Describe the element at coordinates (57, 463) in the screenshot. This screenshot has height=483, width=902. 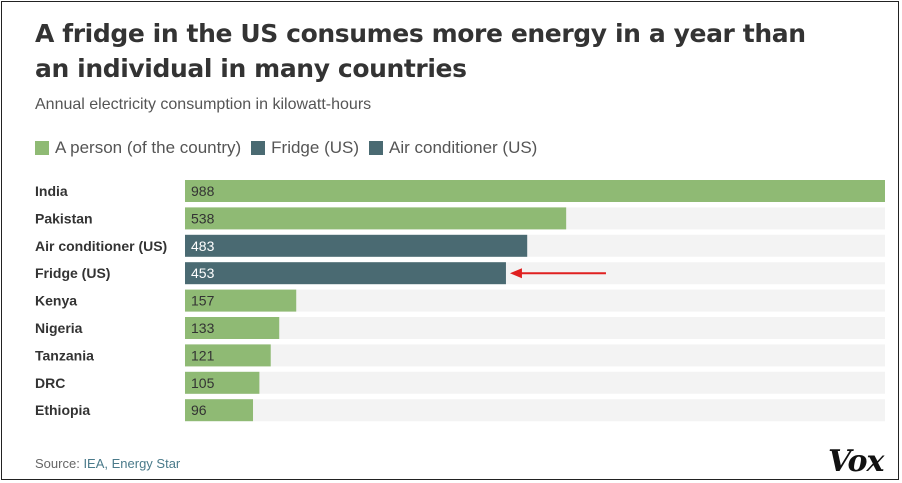
I see `source-prefix: Source:` at that location.